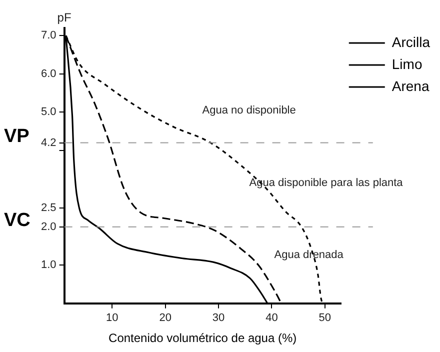  Describe the element at coordinates (48, 142) in the screenshot. I see `y-tick-label: 4.2` at that location.